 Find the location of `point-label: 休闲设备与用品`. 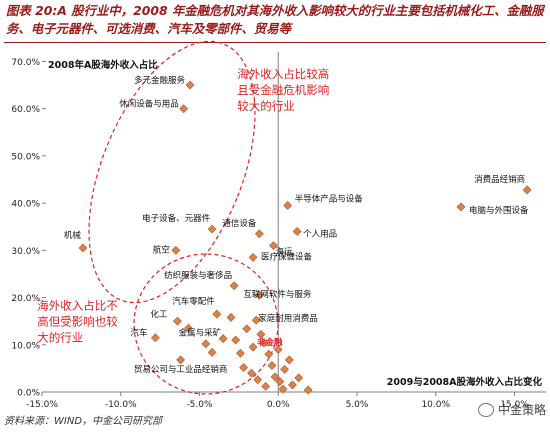

point-label: 休闲设备与用品 is located at coordinates (149, 104).